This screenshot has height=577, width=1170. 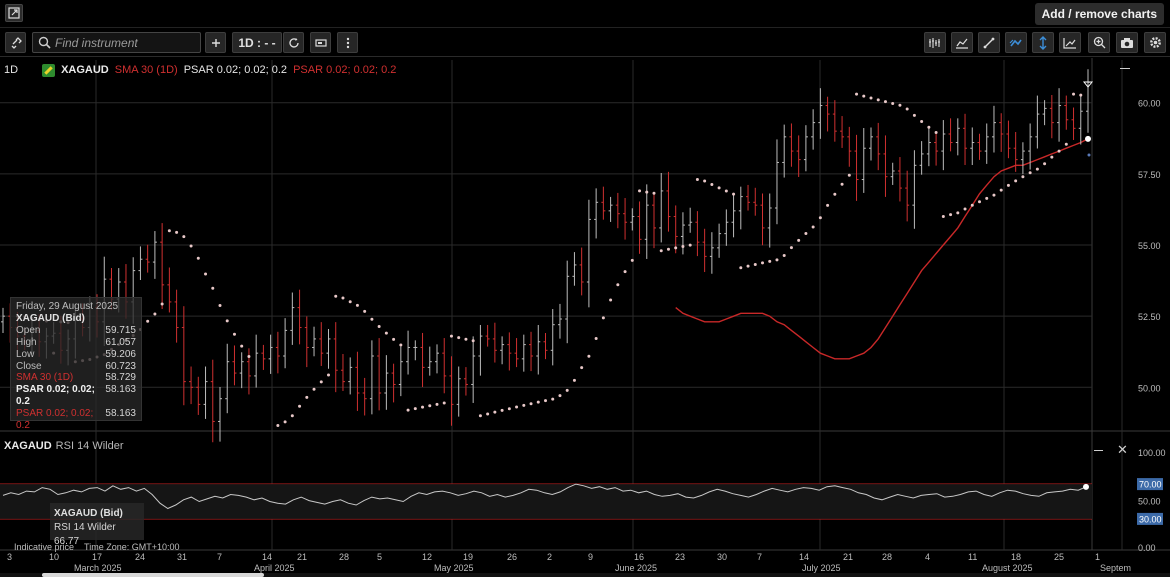 I want to click on time-scrollbar-thumb, so click(x=153, y=575).